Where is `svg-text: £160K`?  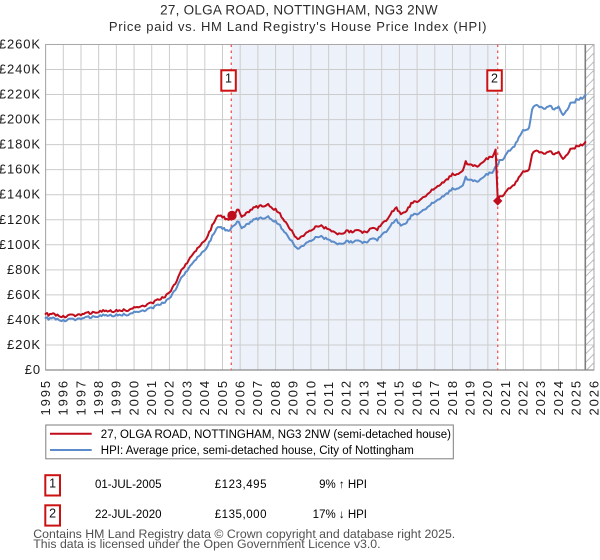
svg-text: £160K is located at coordinates (20, 169).